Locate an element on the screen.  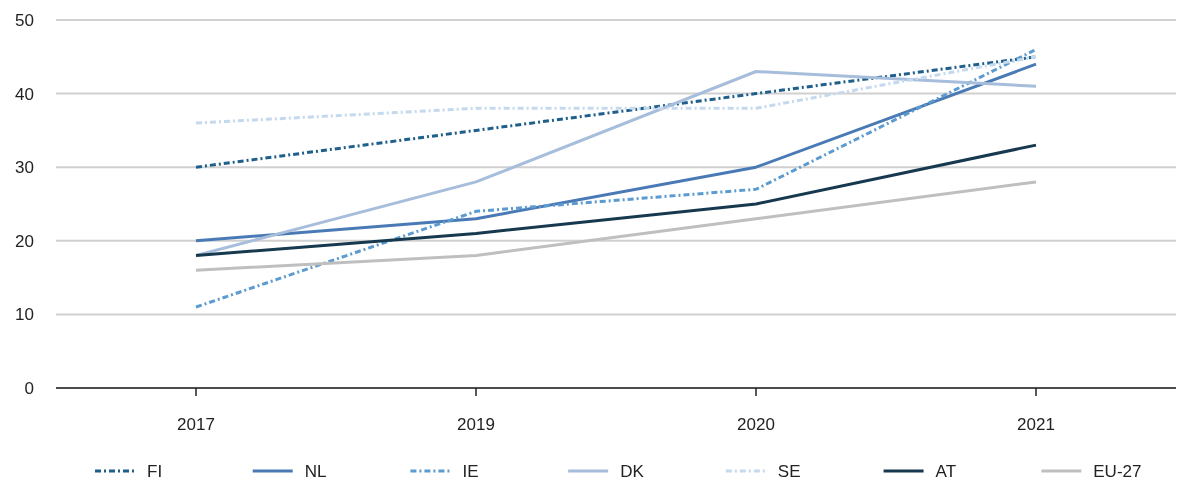
y-tick-label: 40 is located at coordinates (24, 94).